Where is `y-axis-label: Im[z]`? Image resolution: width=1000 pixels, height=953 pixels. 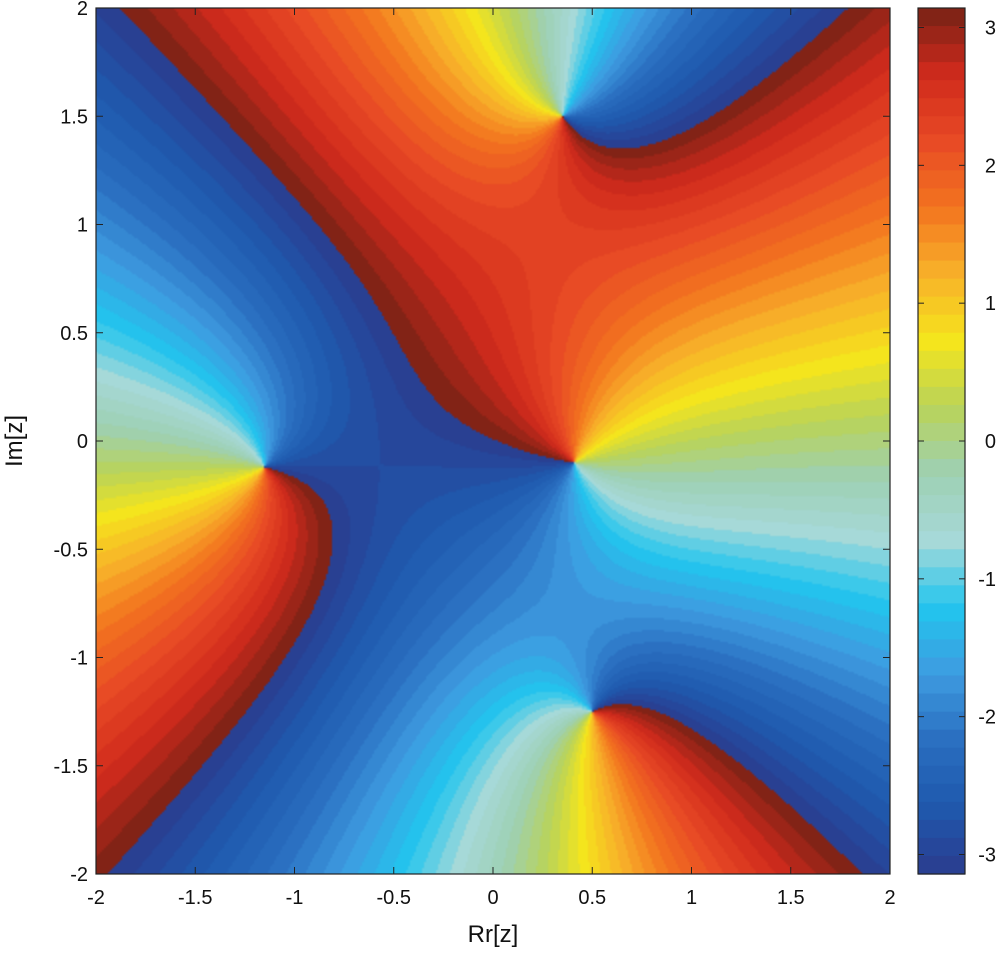
y-axis-label: Im[z] is located at coordinates (14, 441).